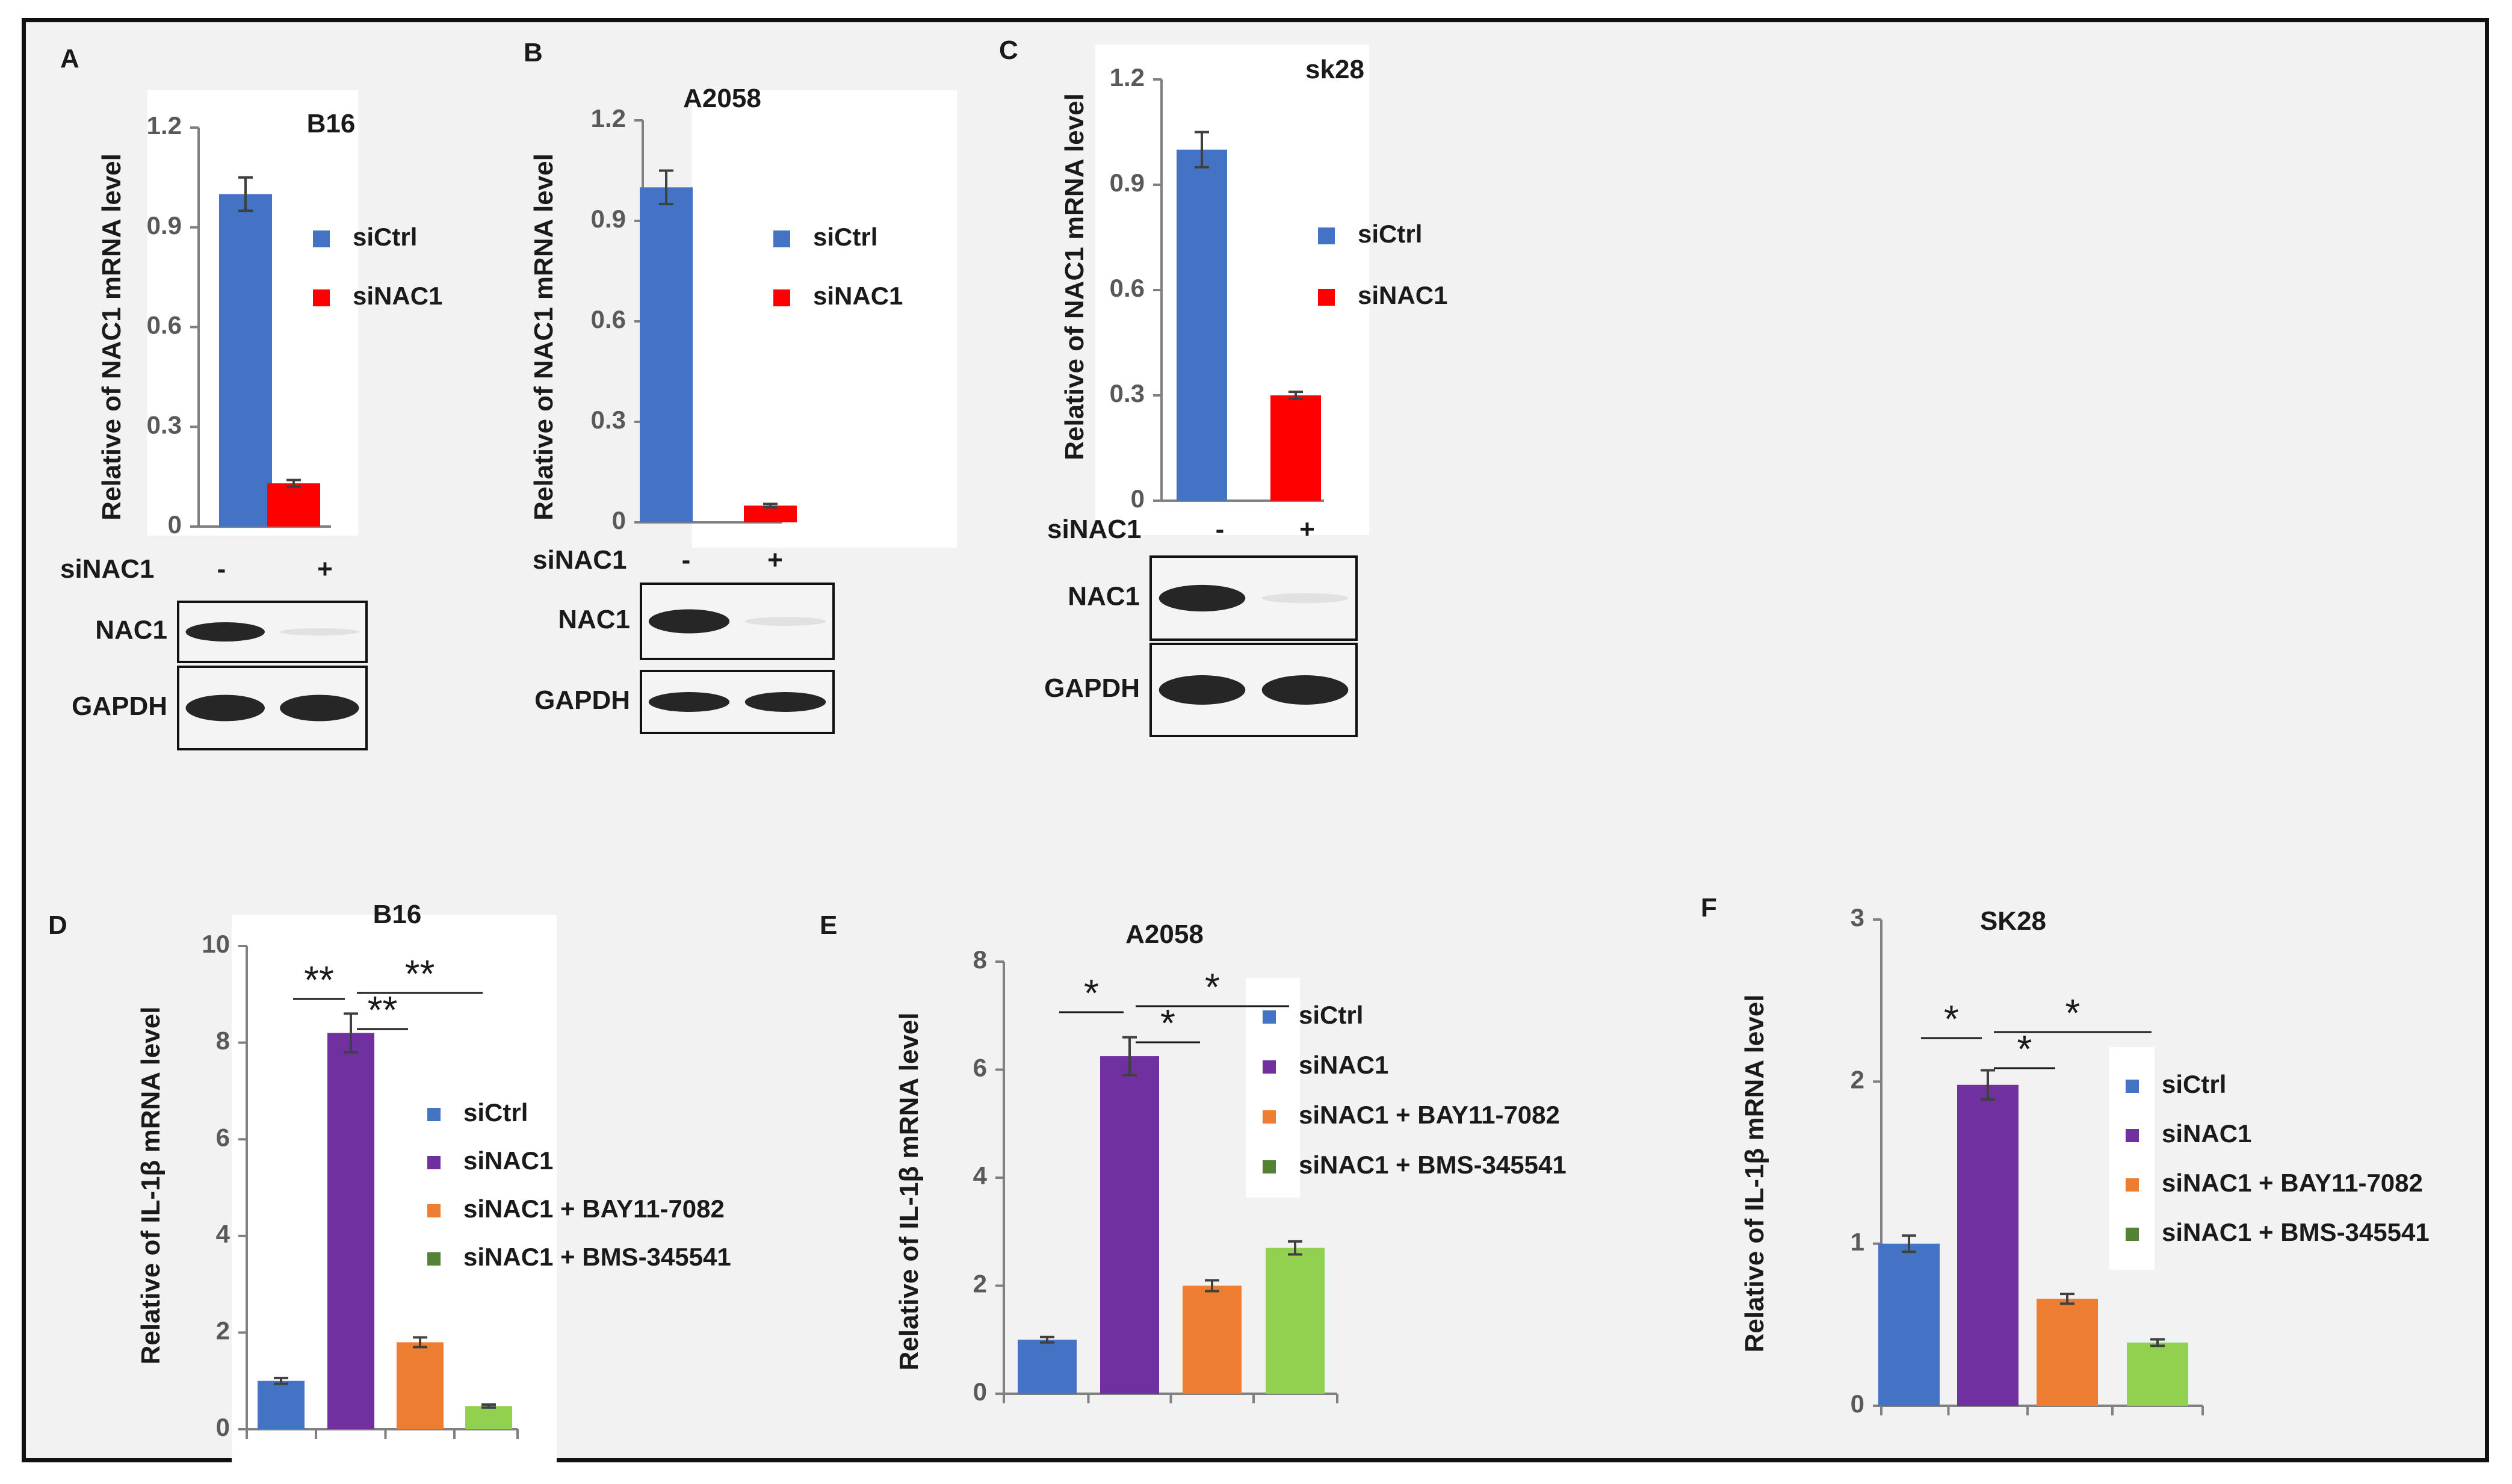  What do you see at coordinates (2013, 921) in the screenshot?
I see `chart-title: SK28` at bounding box center [2013, 921].